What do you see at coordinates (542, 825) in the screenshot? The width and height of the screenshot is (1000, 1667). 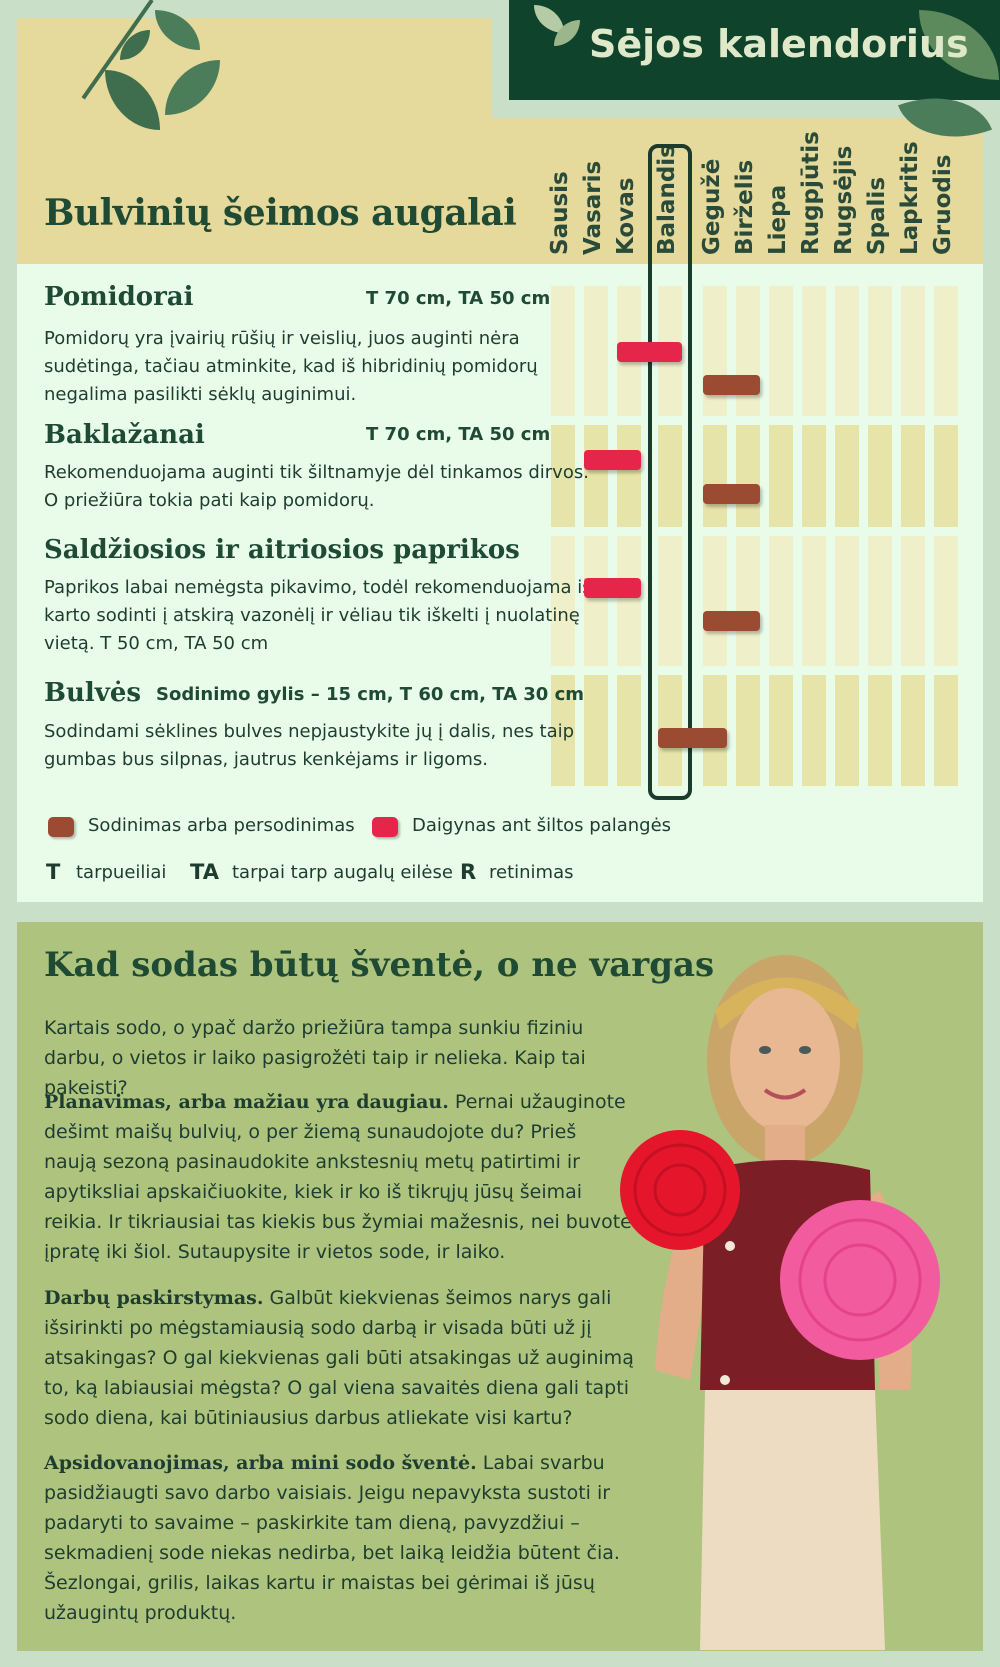 I see `legend-seedling-label: Daigynas ant šiltos palangės` at bounding box center [542, 825].